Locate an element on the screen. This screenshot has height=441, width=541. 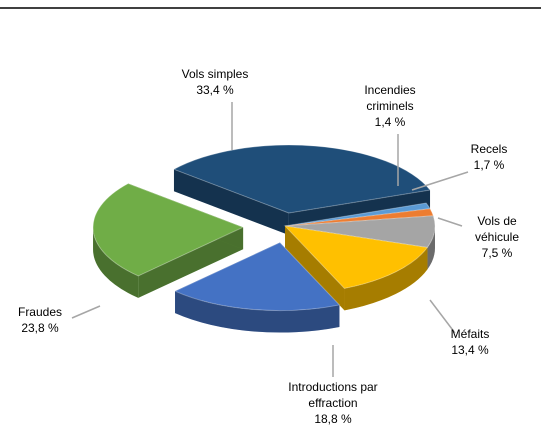
category-label: Vols simples is located at coordinates (215, 74).